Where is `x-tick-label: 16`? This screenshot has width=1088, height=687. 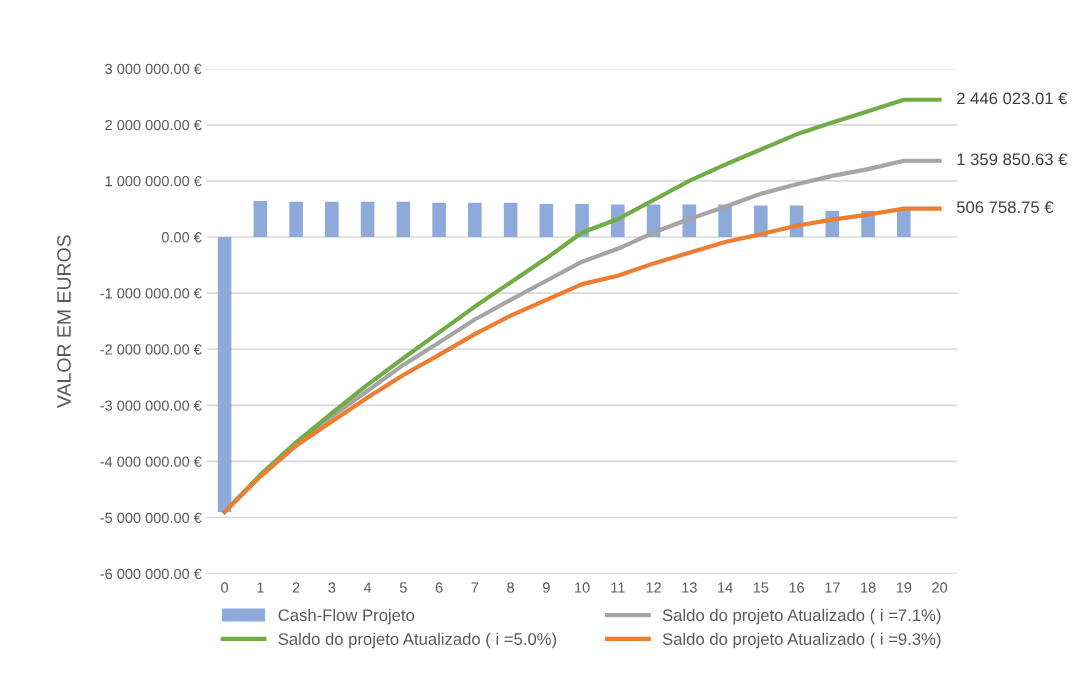 x-tick-label: 16 is located at coordinates (797, 587).